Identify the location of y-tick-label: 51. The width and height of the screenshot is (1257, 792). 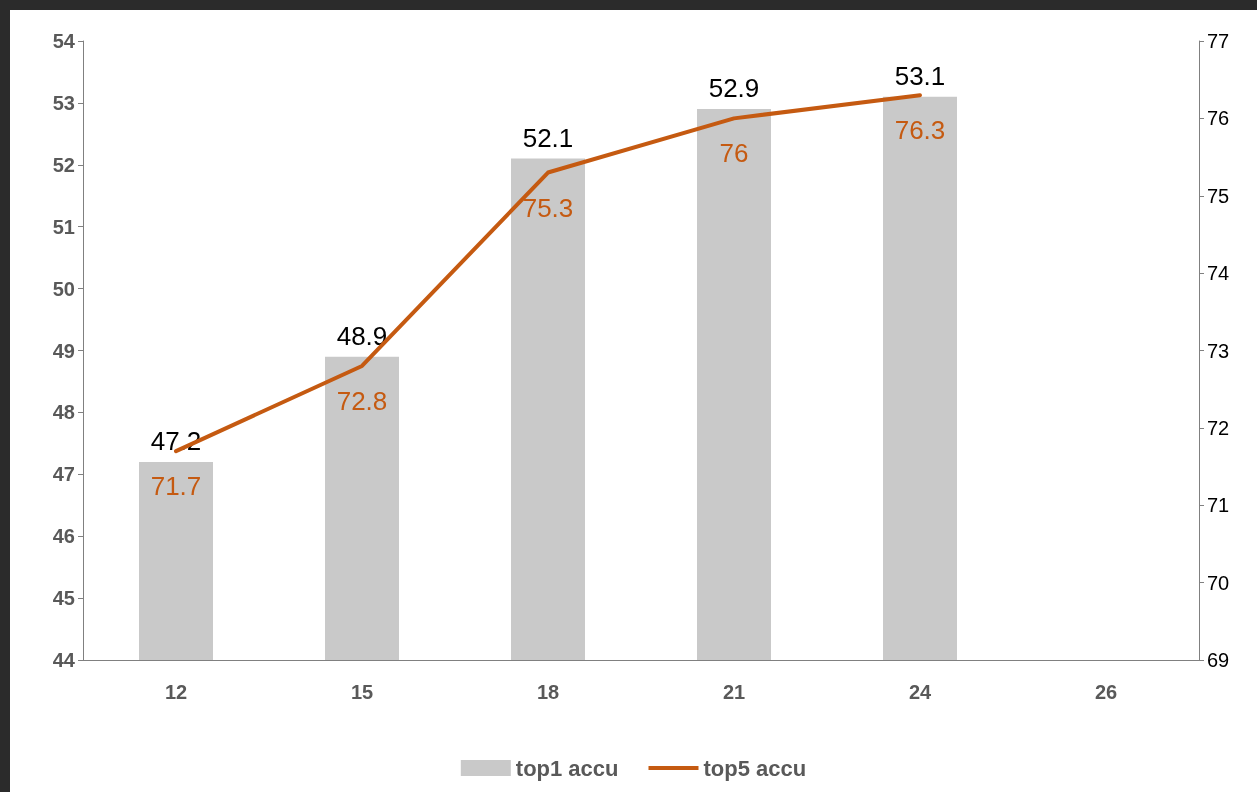
(63, 226).